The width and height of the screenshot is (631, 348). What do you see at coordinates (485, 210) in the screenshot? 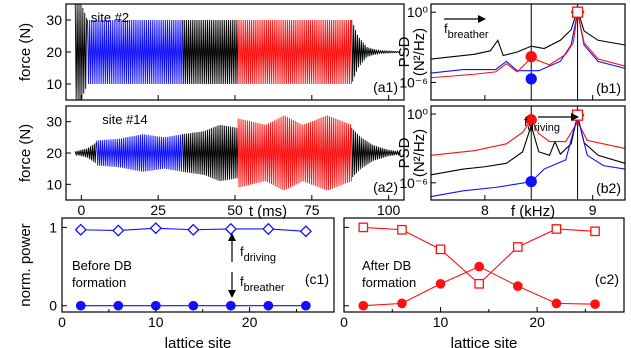
I see `b2-xtick-label-0: 8` at bounding box center [485, 210].